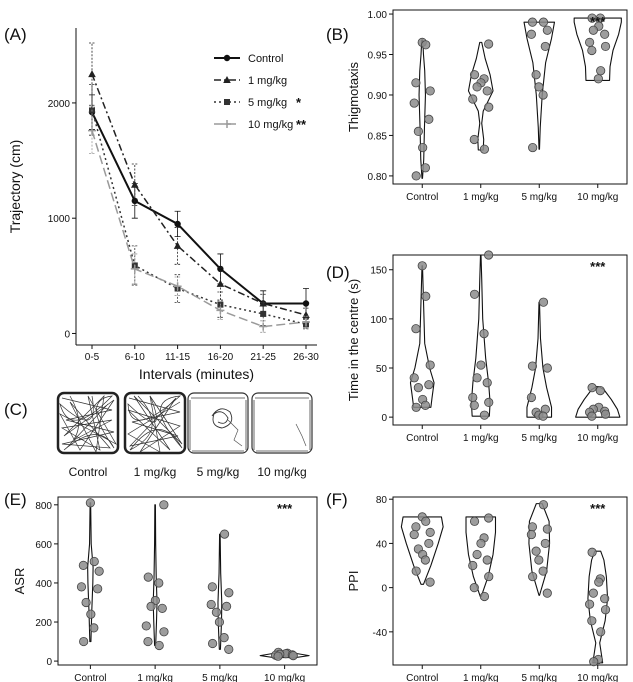 This screenshot has width=633, height=682. What do you see at coordinates (597, 677) in the screenshot?
I see `chart-f-xtick-label: 10 mg/kg` at bounding box center [597, 677].